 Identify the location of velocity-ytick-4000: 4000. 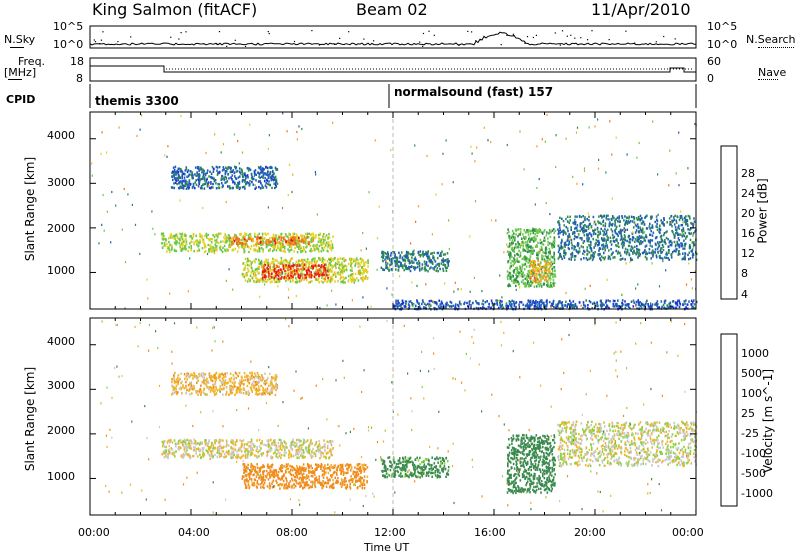
(61, 341).